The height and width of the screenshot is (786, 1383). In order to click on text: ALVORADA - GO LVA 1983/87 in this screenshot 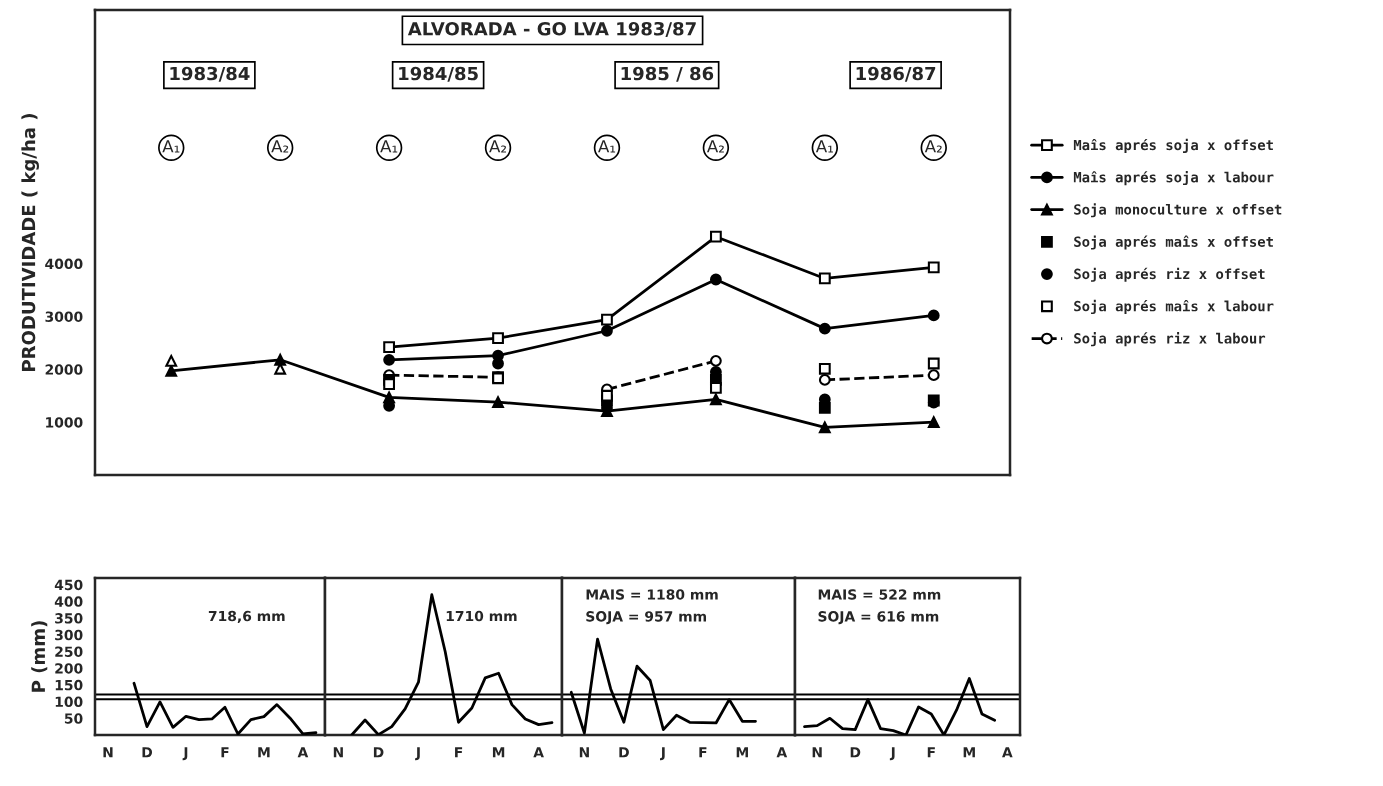, I will do `click(551, 29)`.